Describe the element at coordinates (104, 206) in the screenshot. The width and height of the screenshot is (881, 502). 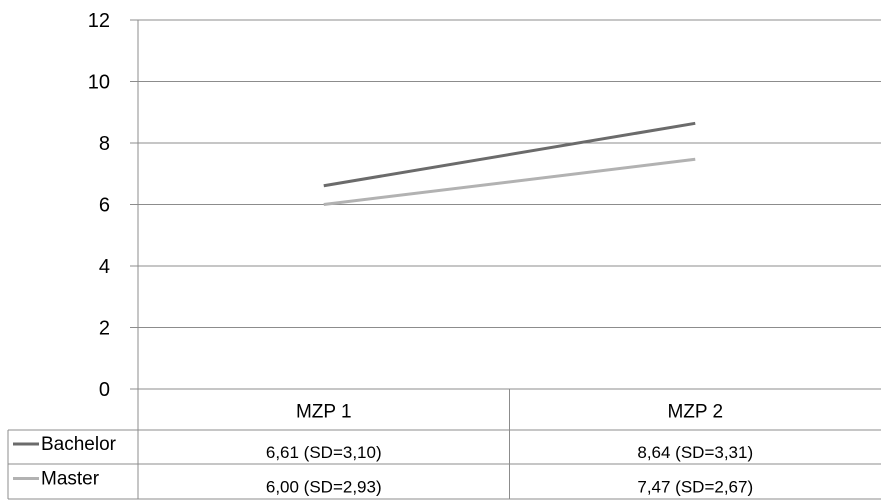
I see `y-tick-label: 6` at that location.